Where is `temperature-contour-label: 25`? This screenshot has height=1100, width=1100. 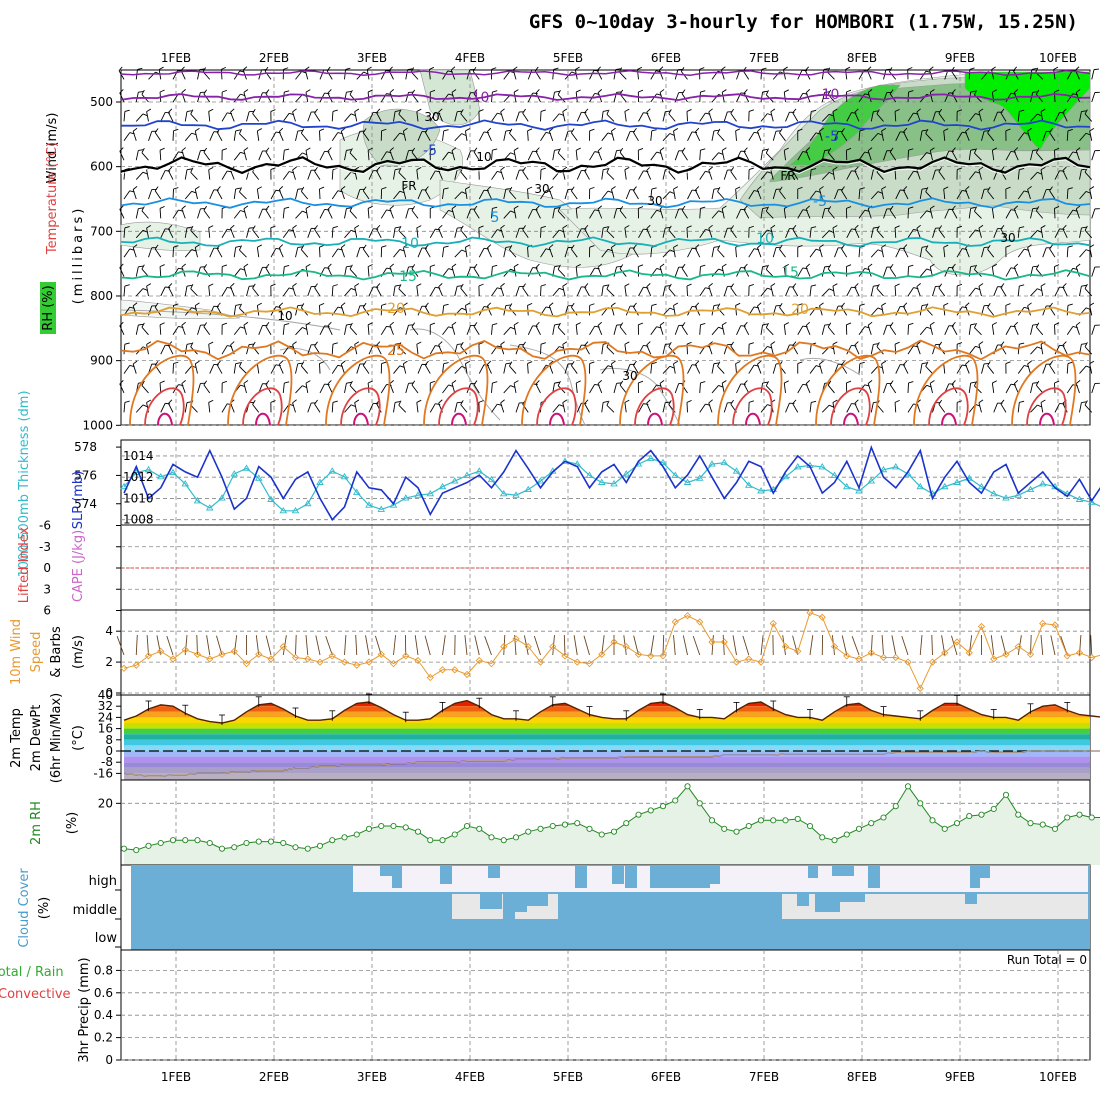
temperature-contour-label: 25 is located at coordinates (396, 351).